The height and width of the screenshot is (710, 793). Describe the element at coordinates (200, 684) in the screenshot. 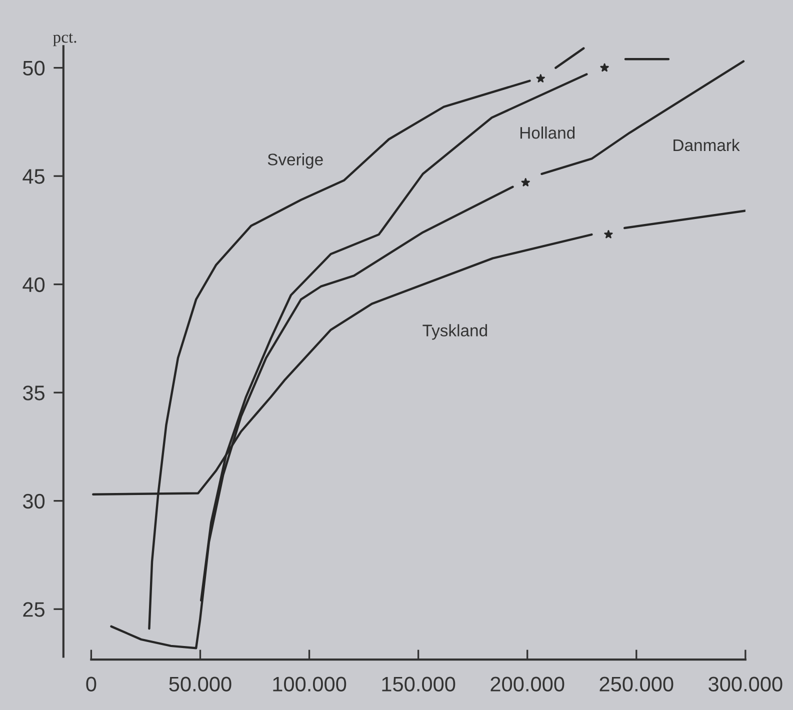

I see `x-tick-label: 50.000` at that location.